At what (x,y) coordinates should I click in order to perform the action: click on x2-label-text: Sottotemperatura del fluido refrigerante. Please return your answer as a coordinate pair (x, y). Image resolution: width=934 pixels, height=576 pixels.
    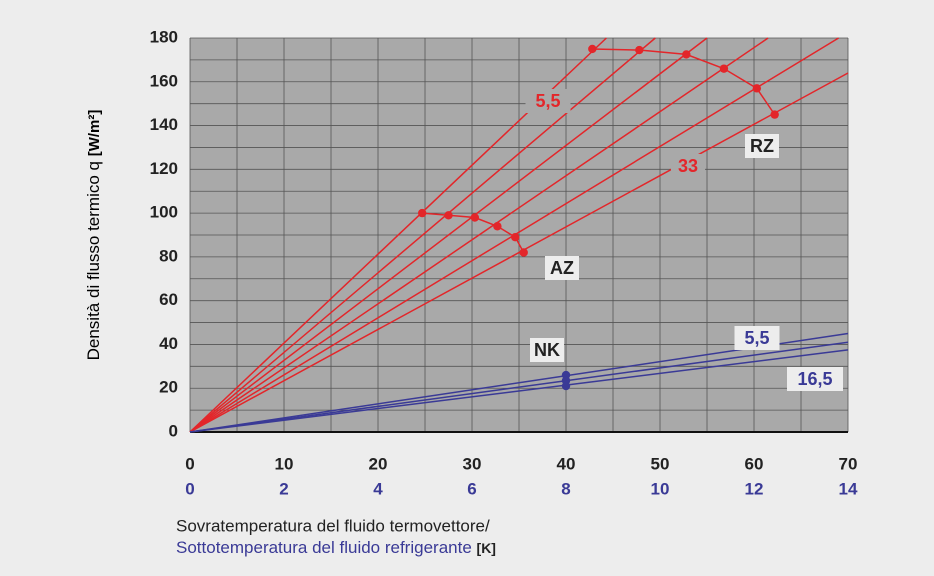
    Looking at the image, I should click on (324, 547).